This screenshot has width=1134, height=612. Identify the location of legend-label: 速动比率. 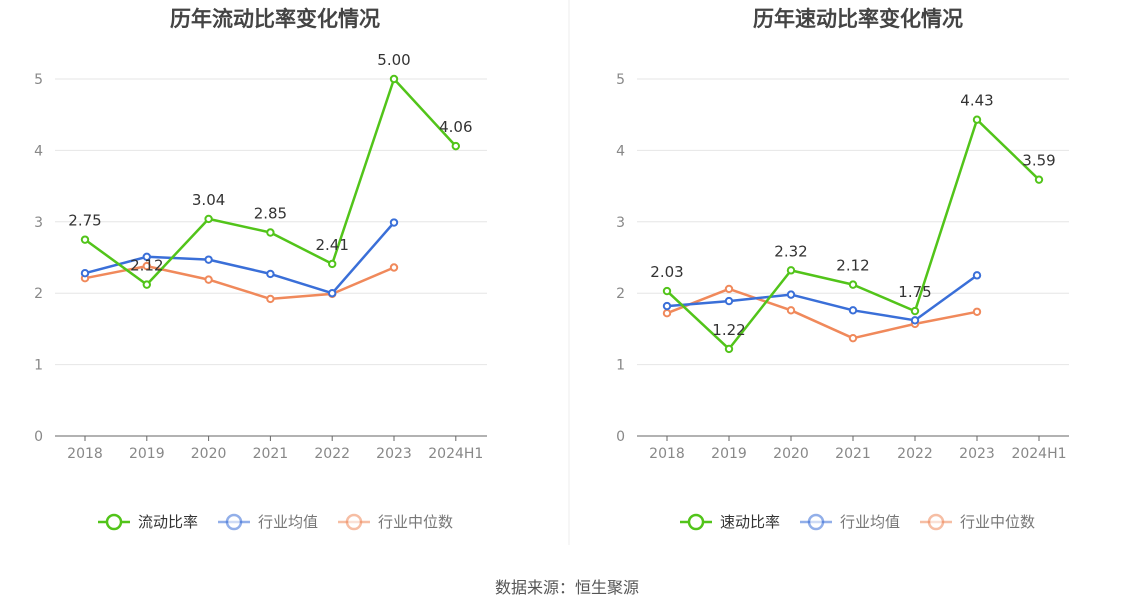
(750, 522).